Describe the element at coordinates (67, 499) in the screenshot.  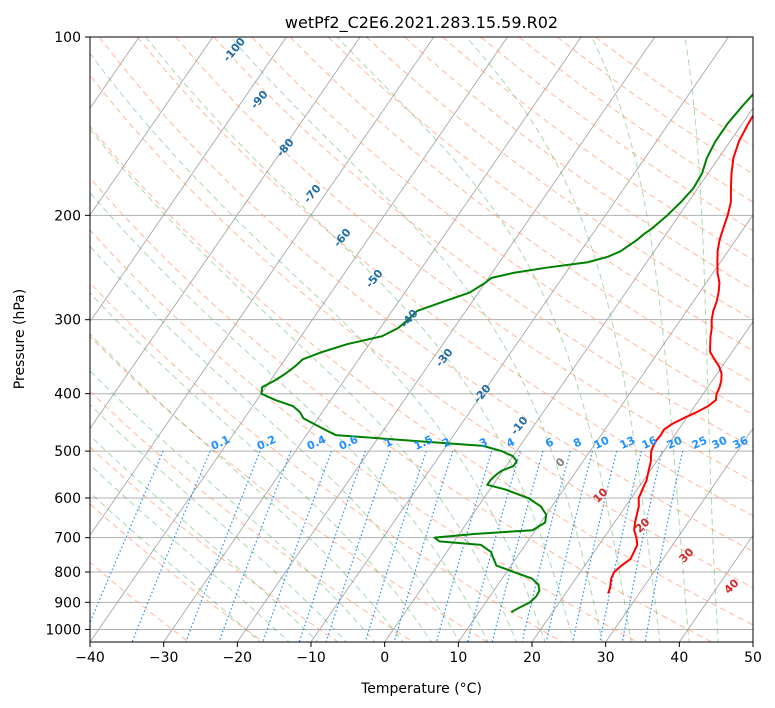
I see `y-tick-label: 600` at that location.